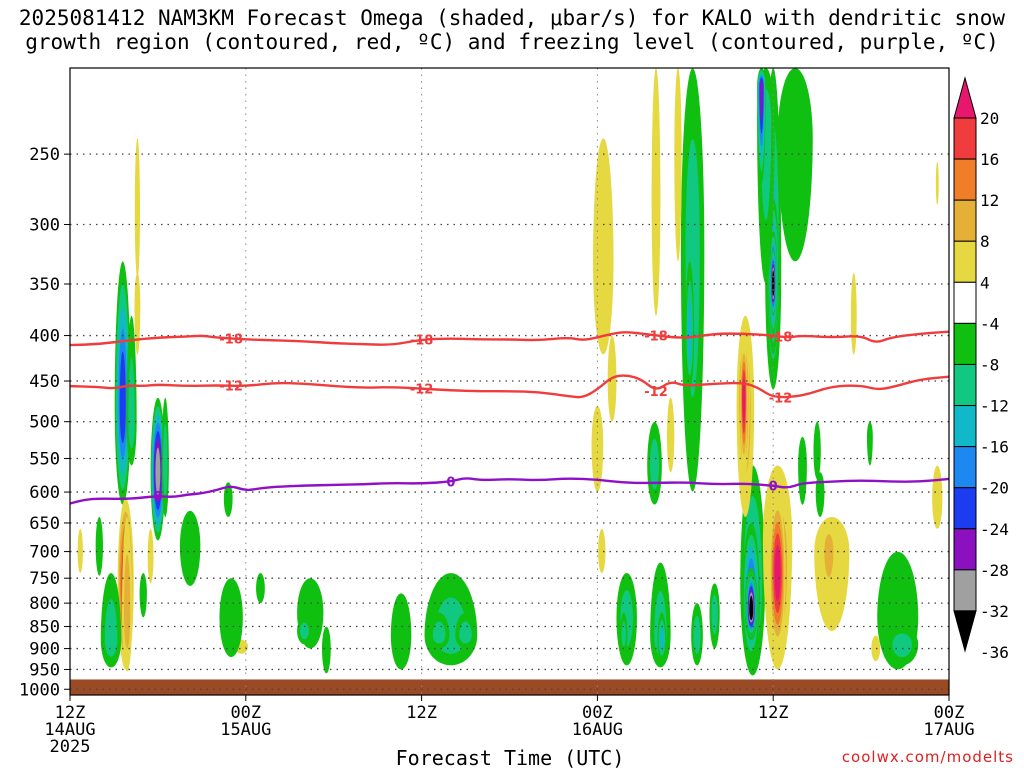 Image resolution: width=1024 pixels, height=768 pixels. Describe the element at coordinates (989, 323) in the screenshot. I see `colorbar-label: -4` at that location.